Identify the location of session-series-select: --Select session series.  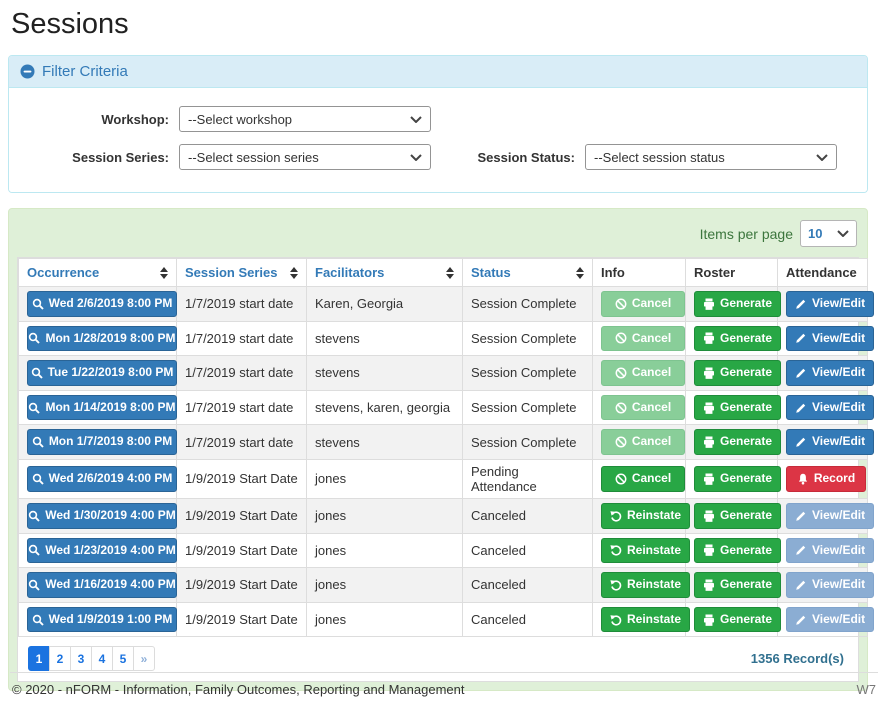
(305, 157).